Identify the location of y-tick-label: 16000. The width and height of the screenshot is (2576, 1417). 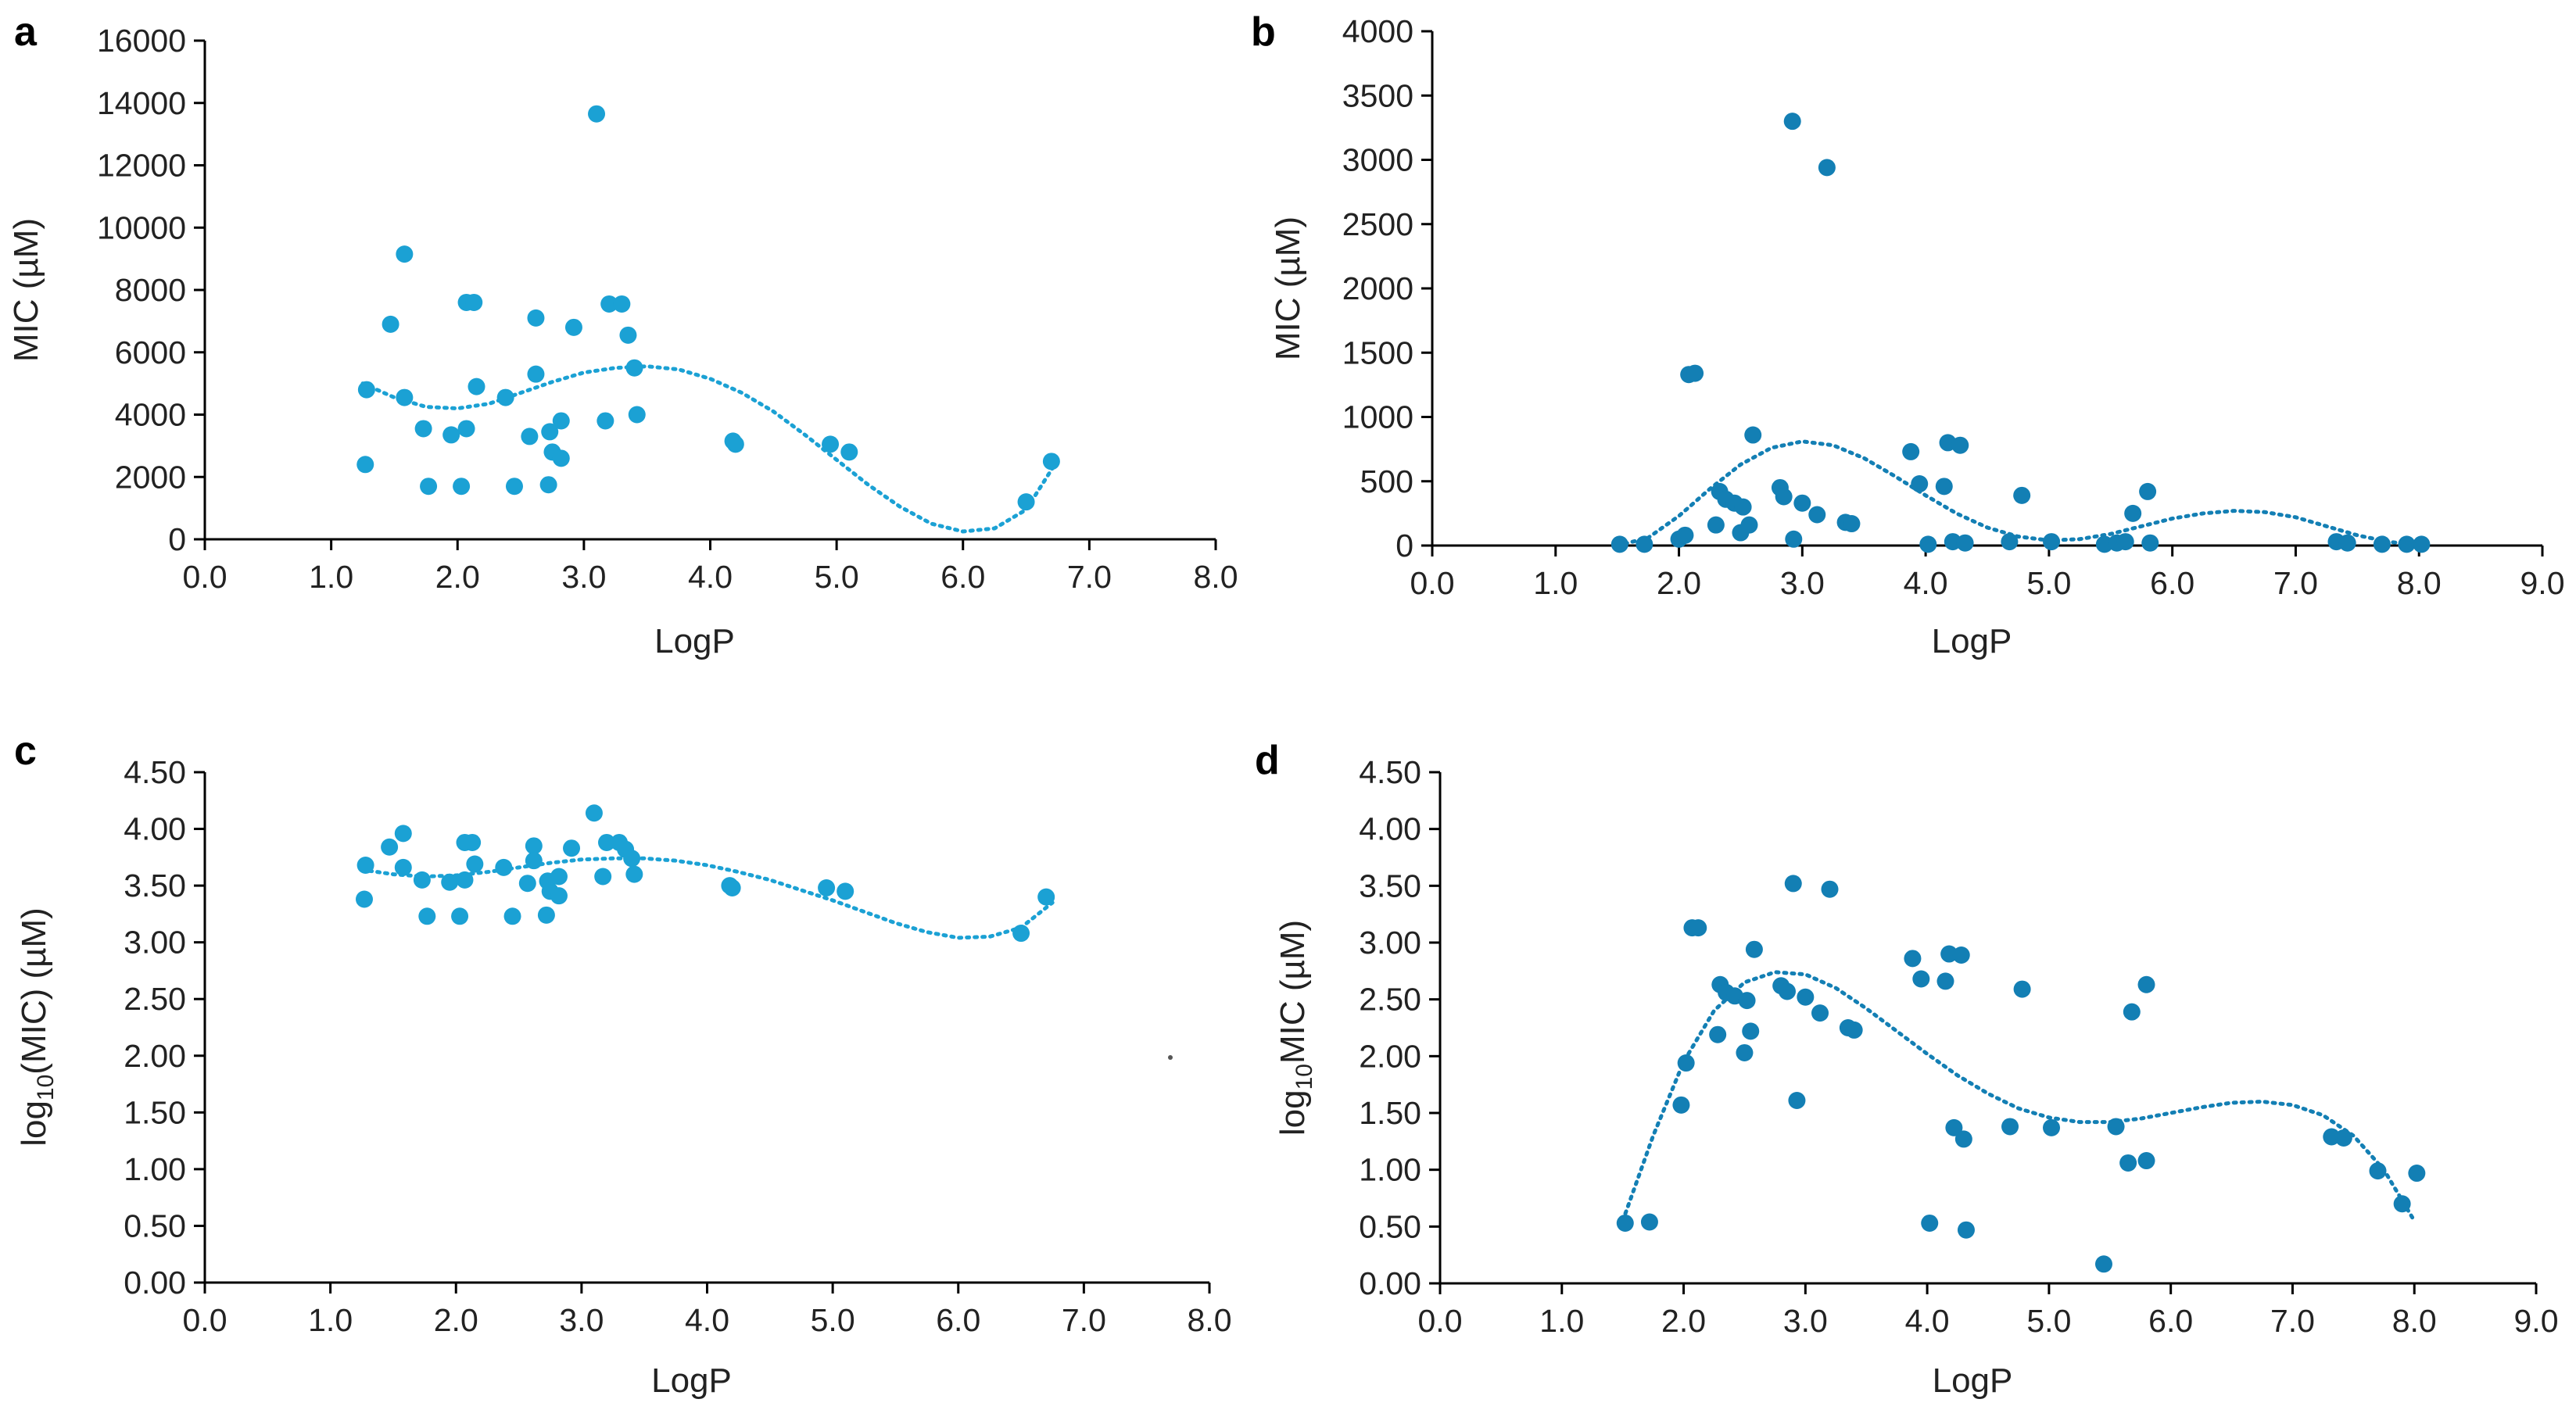
(141, 41).